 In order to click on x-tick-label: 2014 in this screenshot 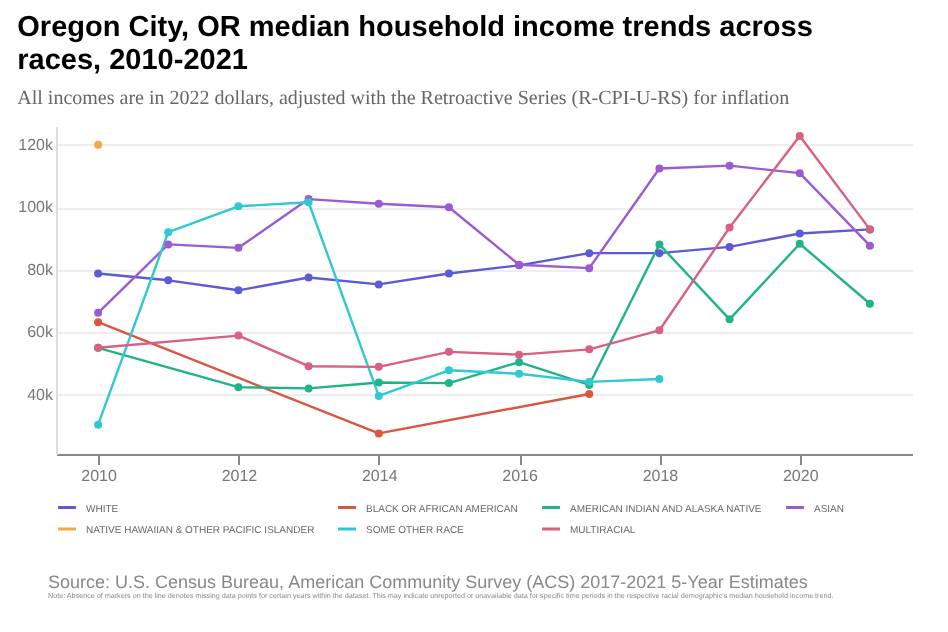, I will do `click(380, 476)`.